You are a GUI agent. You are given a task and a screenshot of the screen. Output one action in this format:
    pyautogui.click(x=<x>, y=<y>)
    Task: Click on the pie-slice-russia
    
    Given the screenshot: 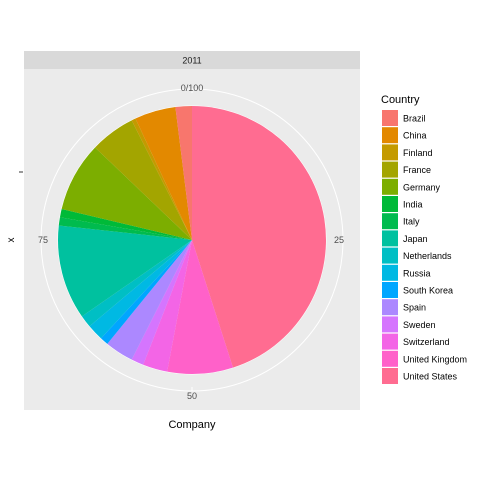 What is the action you would take?
    pyautogui.click(x=140, y=289)
    